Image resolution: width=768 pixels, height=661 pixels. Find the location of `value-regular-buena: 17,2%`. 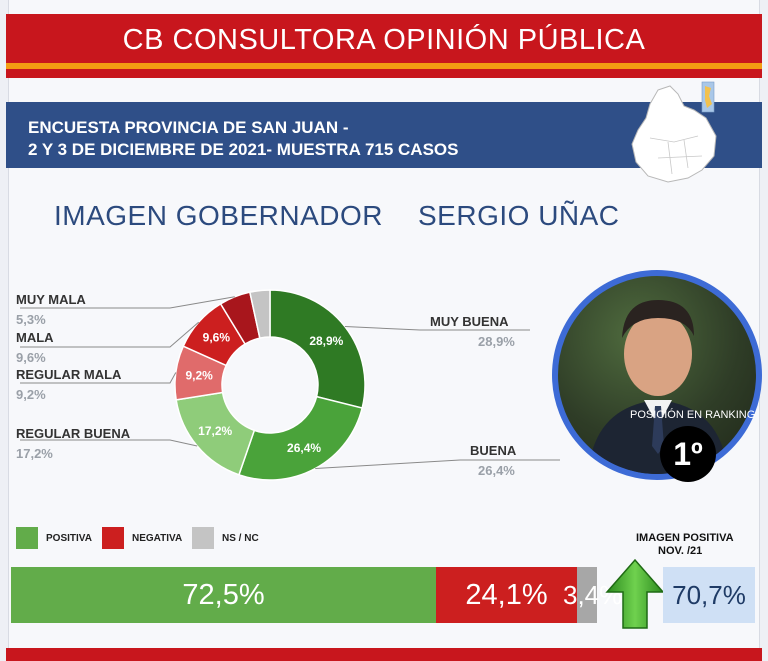

value-regular-buena: 17,2% is located at coordinates (34, 453).